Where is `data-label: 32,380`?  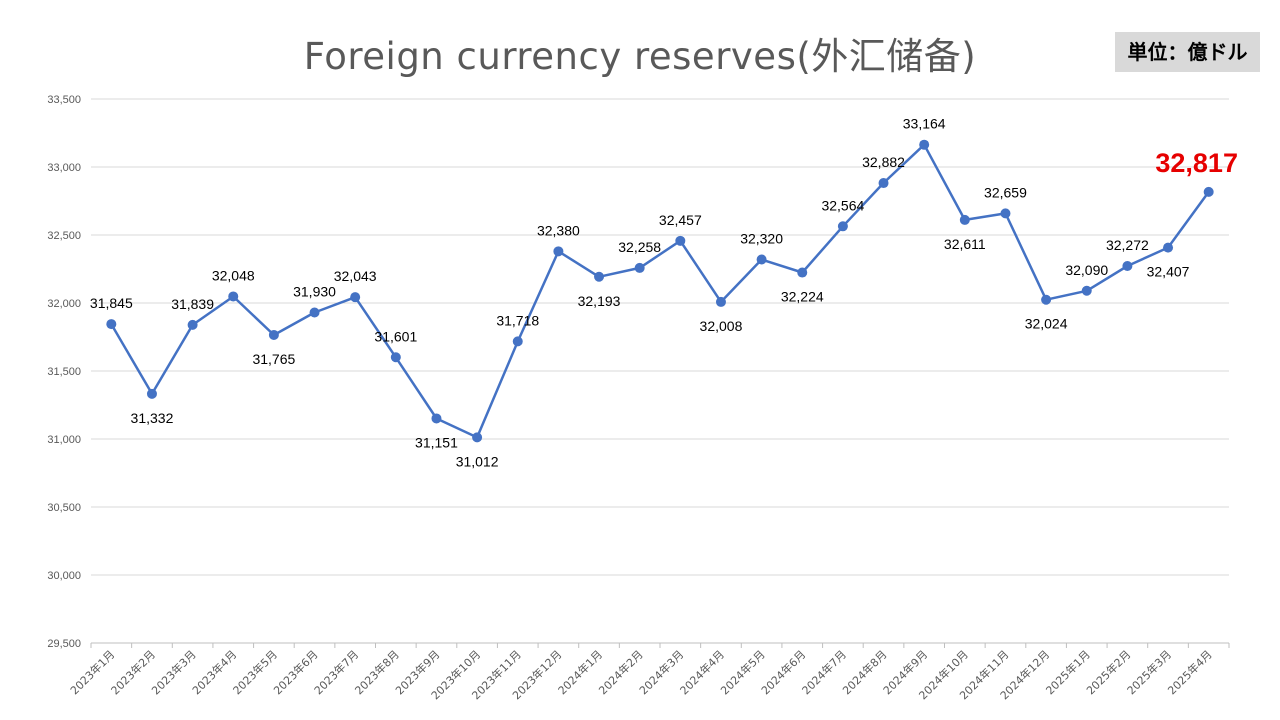
data-label: 32,380 is located at coordinates (558, 230).